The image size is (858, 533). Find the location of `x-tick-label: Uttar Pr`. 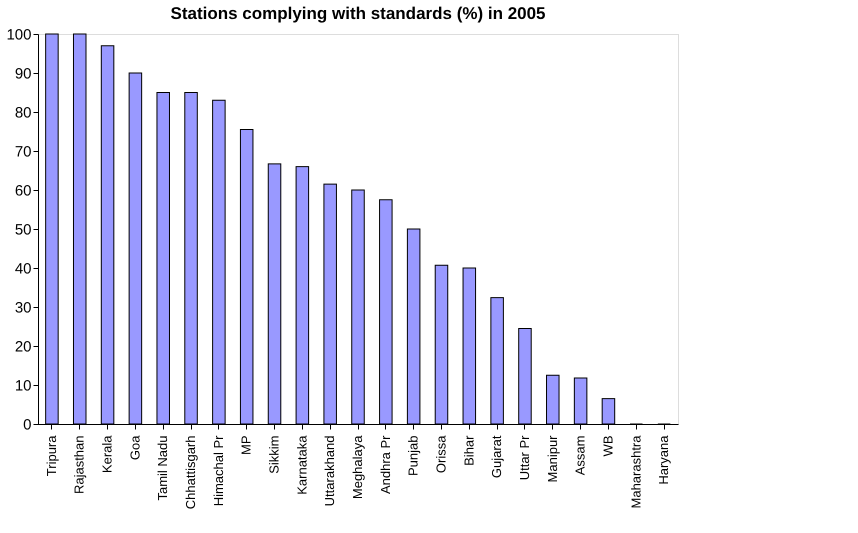

x-tick-label: Uttar Pr is located at coordinates (524, 457).